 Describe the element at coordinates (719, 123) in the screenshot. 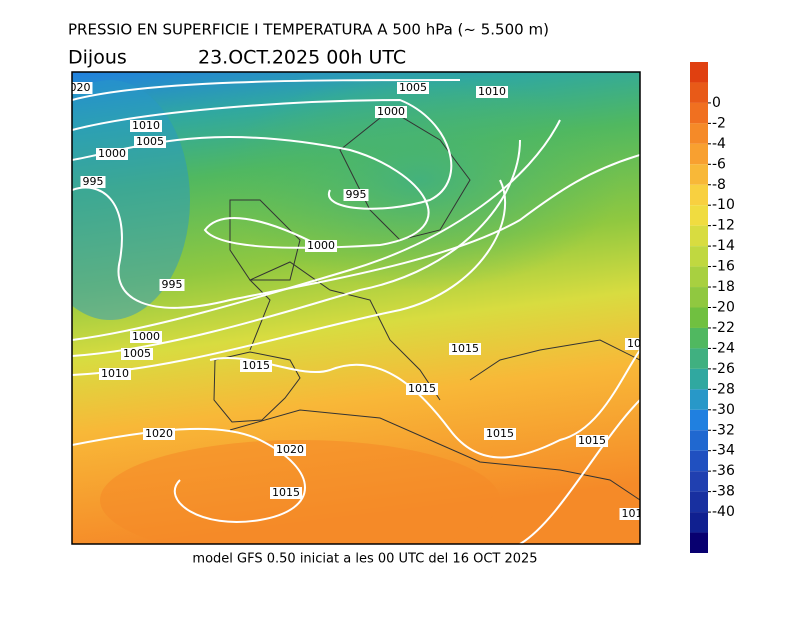

I see `colorbar-tick-label: -2` at that location.